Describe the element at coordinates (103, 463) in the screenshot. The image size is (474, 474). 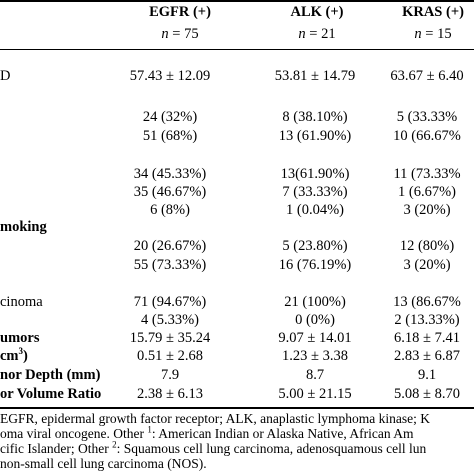
I see `footnote-line: non-small cell lung carcinoma (NOS).` at that location.